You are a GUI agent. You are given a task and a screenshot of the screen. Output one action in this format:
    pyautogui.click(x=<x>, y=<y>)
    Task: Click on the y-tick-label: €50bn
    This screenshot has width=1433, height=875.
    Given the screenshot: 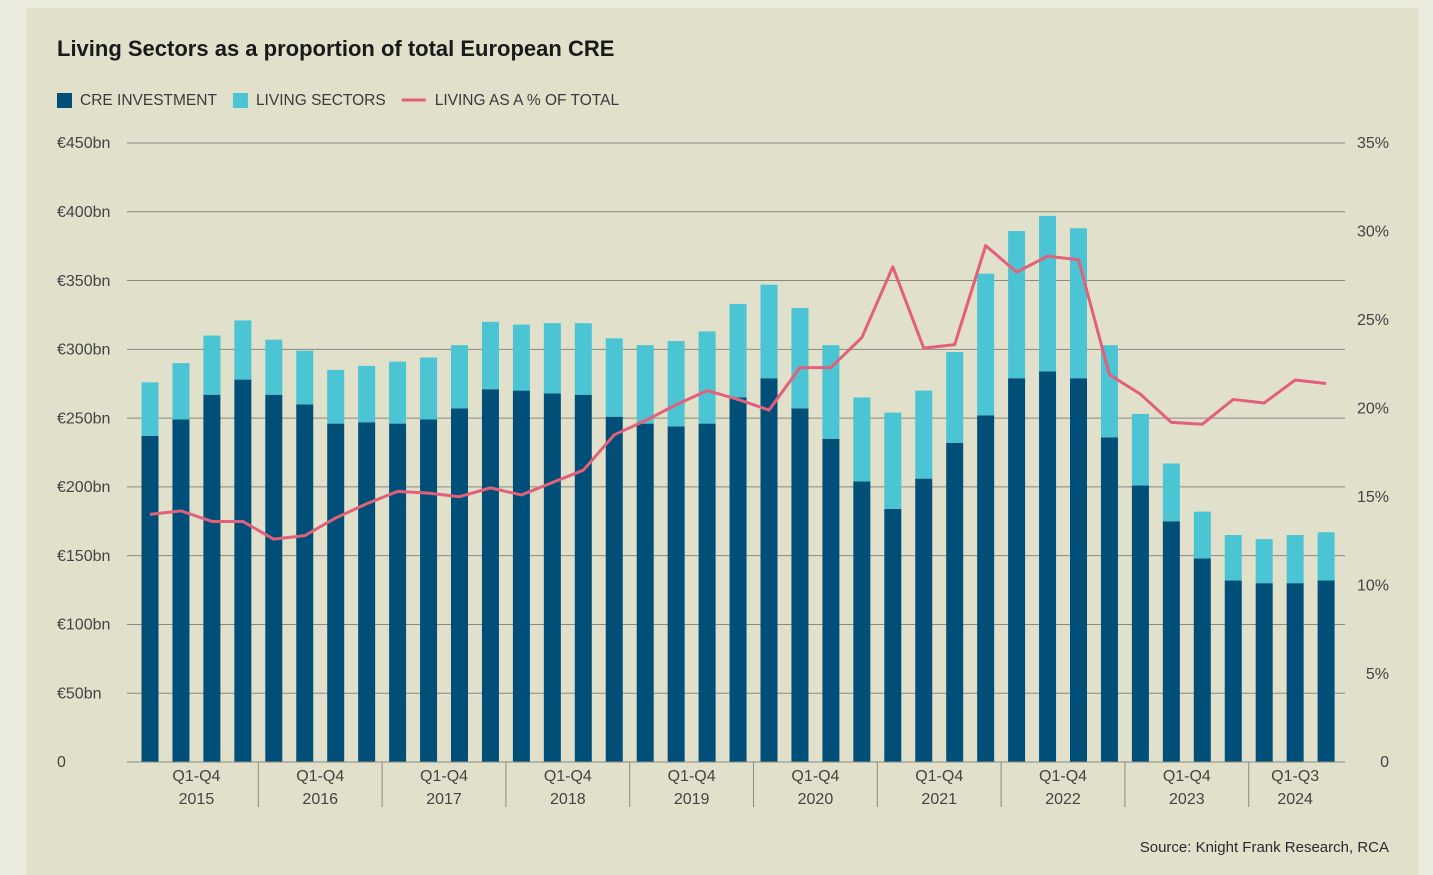 What is the action you would take?
    pyautogui.click(x=79, y=693)
    